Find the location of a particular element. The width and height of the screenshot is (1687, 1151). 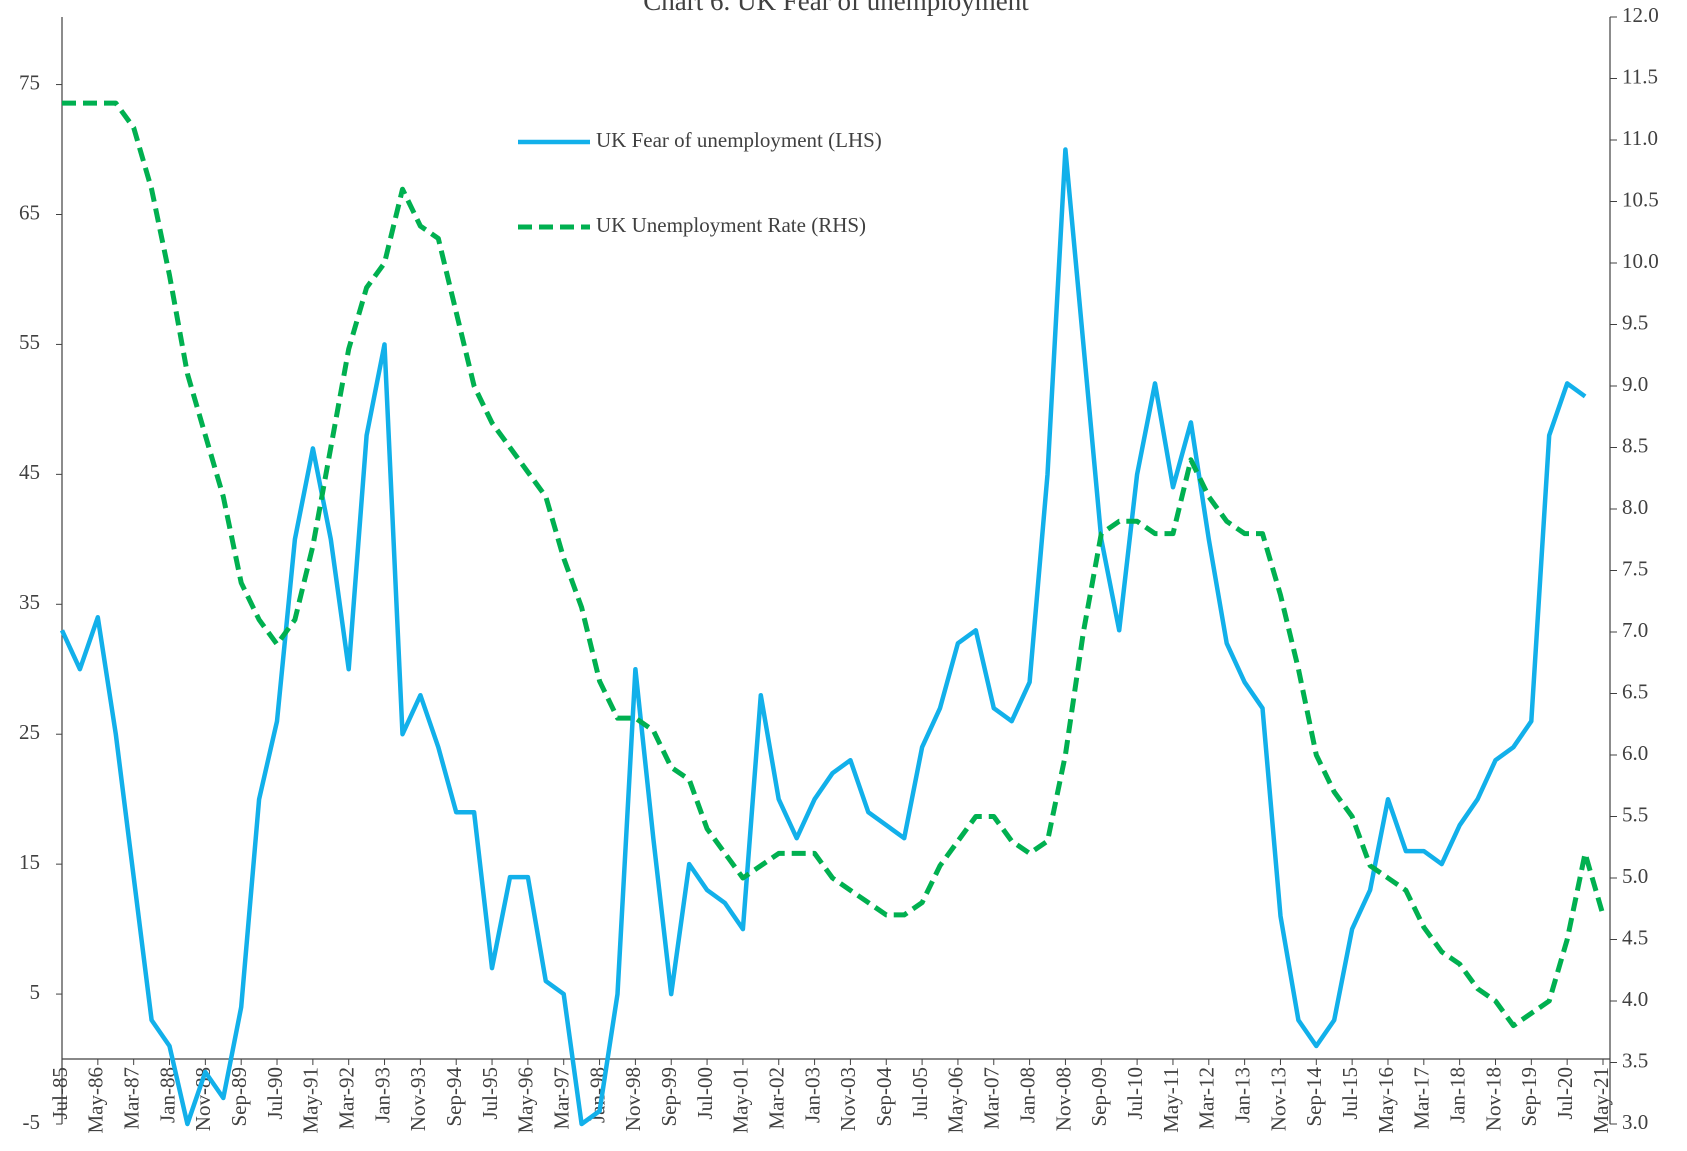

x-tick-label: May-01 is located at coordinates (741, 1100).